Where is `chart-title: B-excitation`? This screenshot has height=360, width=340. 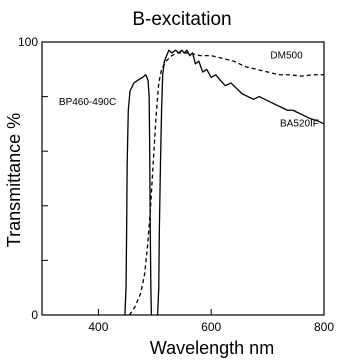
chart-title: B-excitation is located at coordinates (181, 19).